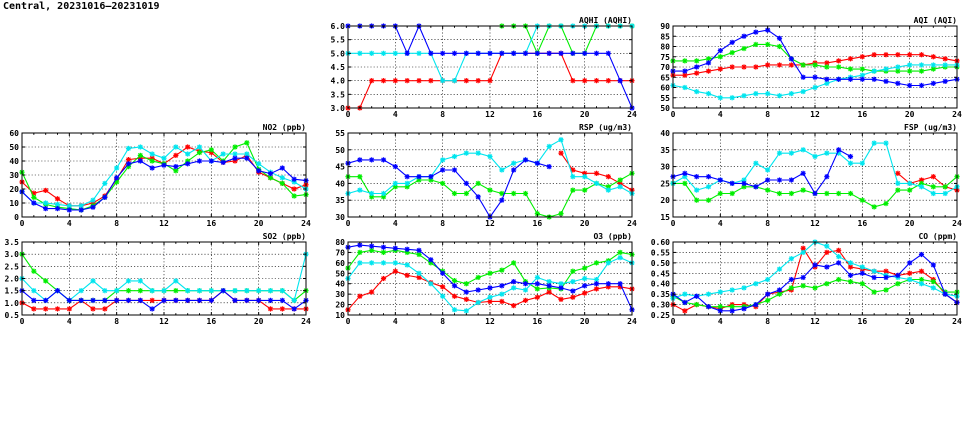  What do you see at coordinates (665, 57) in the screenshot?
I see `y-tick-label: 75` at bounding box center [665, 57].